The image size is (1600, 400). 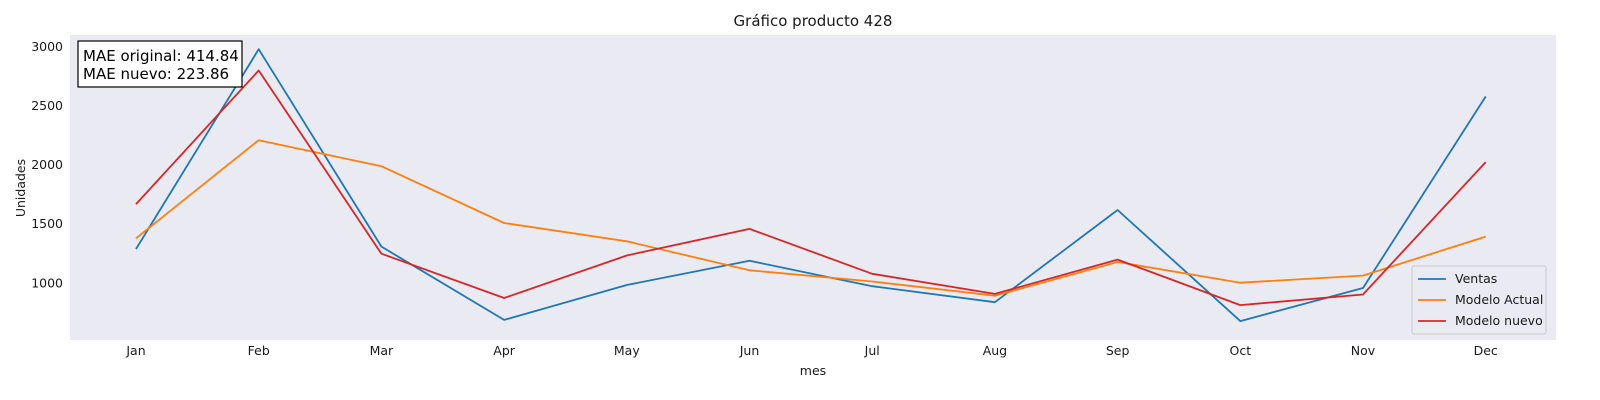 I want to click on x-axis-label: mes, so click(x=813, y=370).